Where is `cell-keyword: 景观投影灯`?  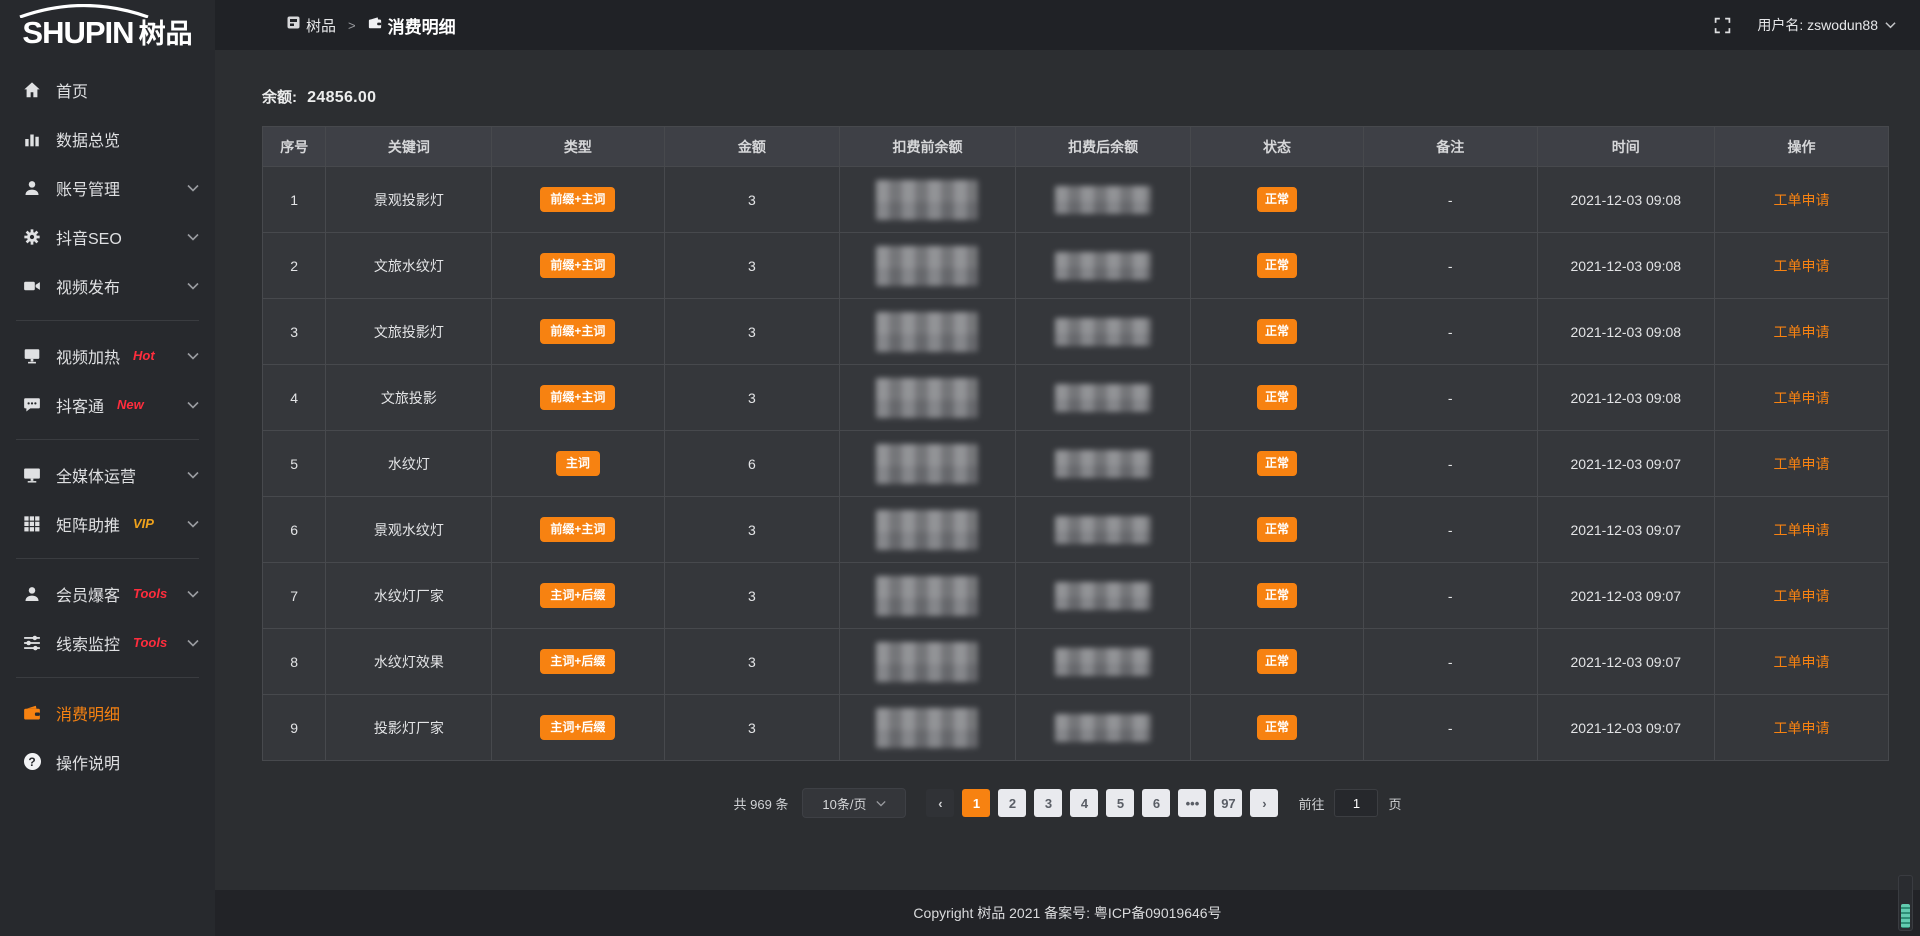
cell-keyword: 景观投影灯 is located at coordinates (409, 199).